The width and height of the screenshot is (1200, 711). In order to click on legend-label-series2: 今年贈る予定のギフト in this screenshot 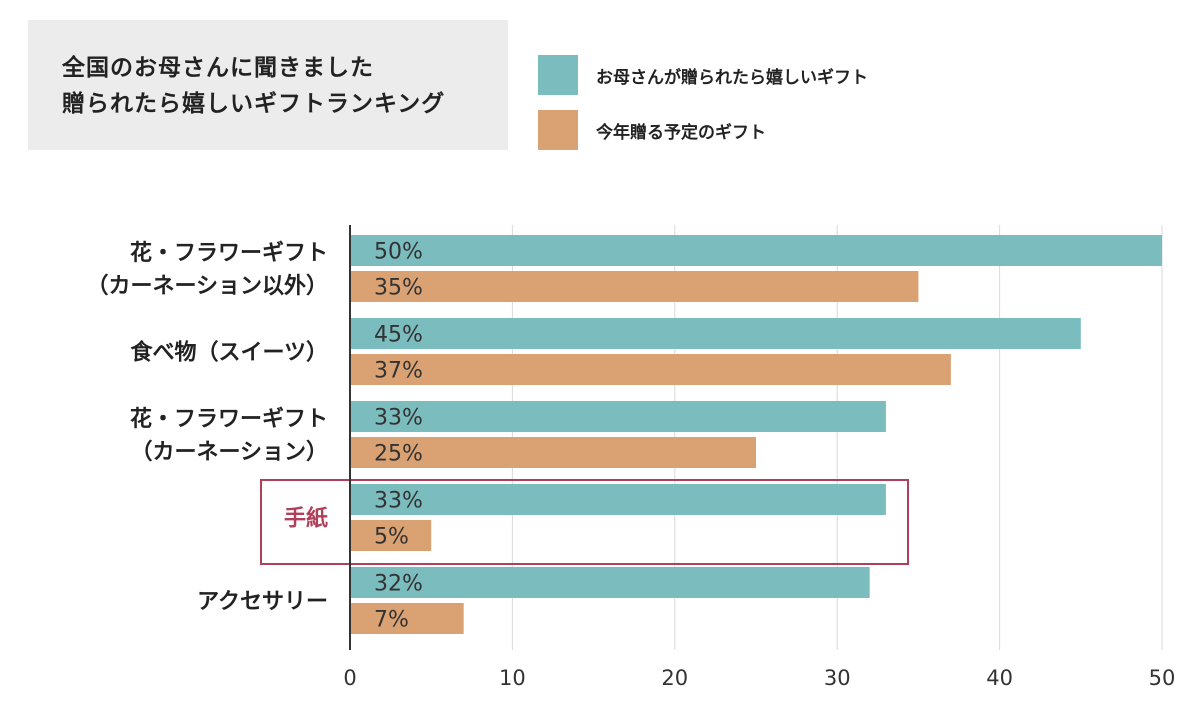, I will do `click(681, 132)`.